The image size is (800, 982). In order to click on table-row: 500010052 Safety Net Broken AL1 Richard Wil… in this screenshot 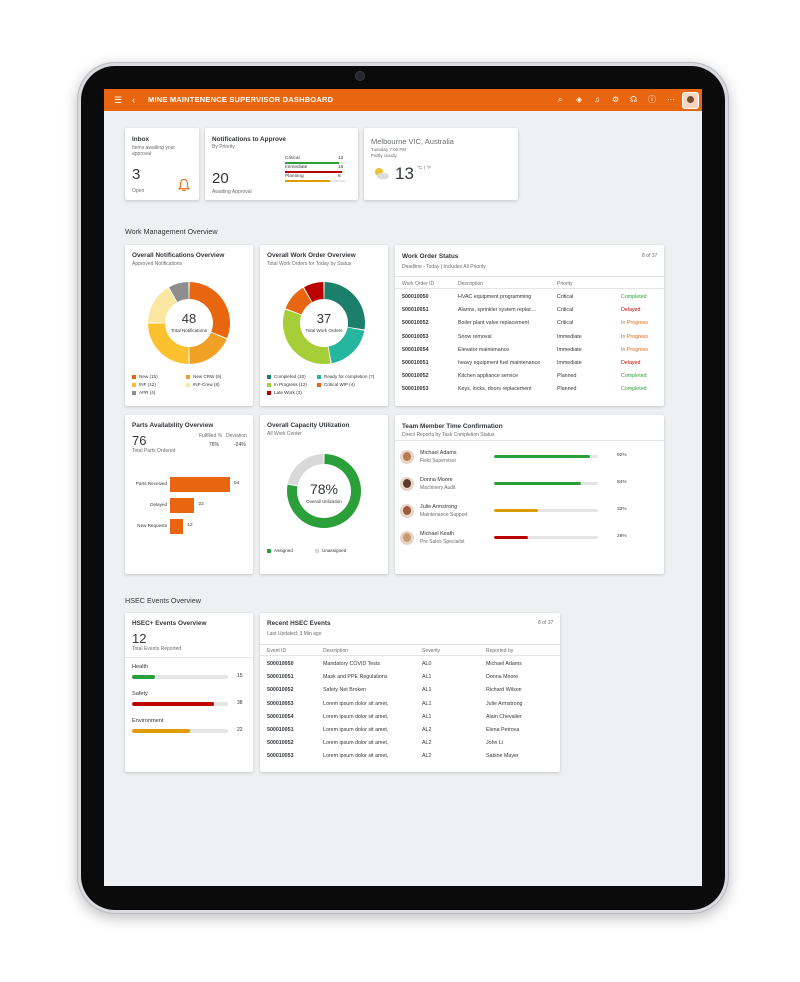, I will do `click(410, 692)`.